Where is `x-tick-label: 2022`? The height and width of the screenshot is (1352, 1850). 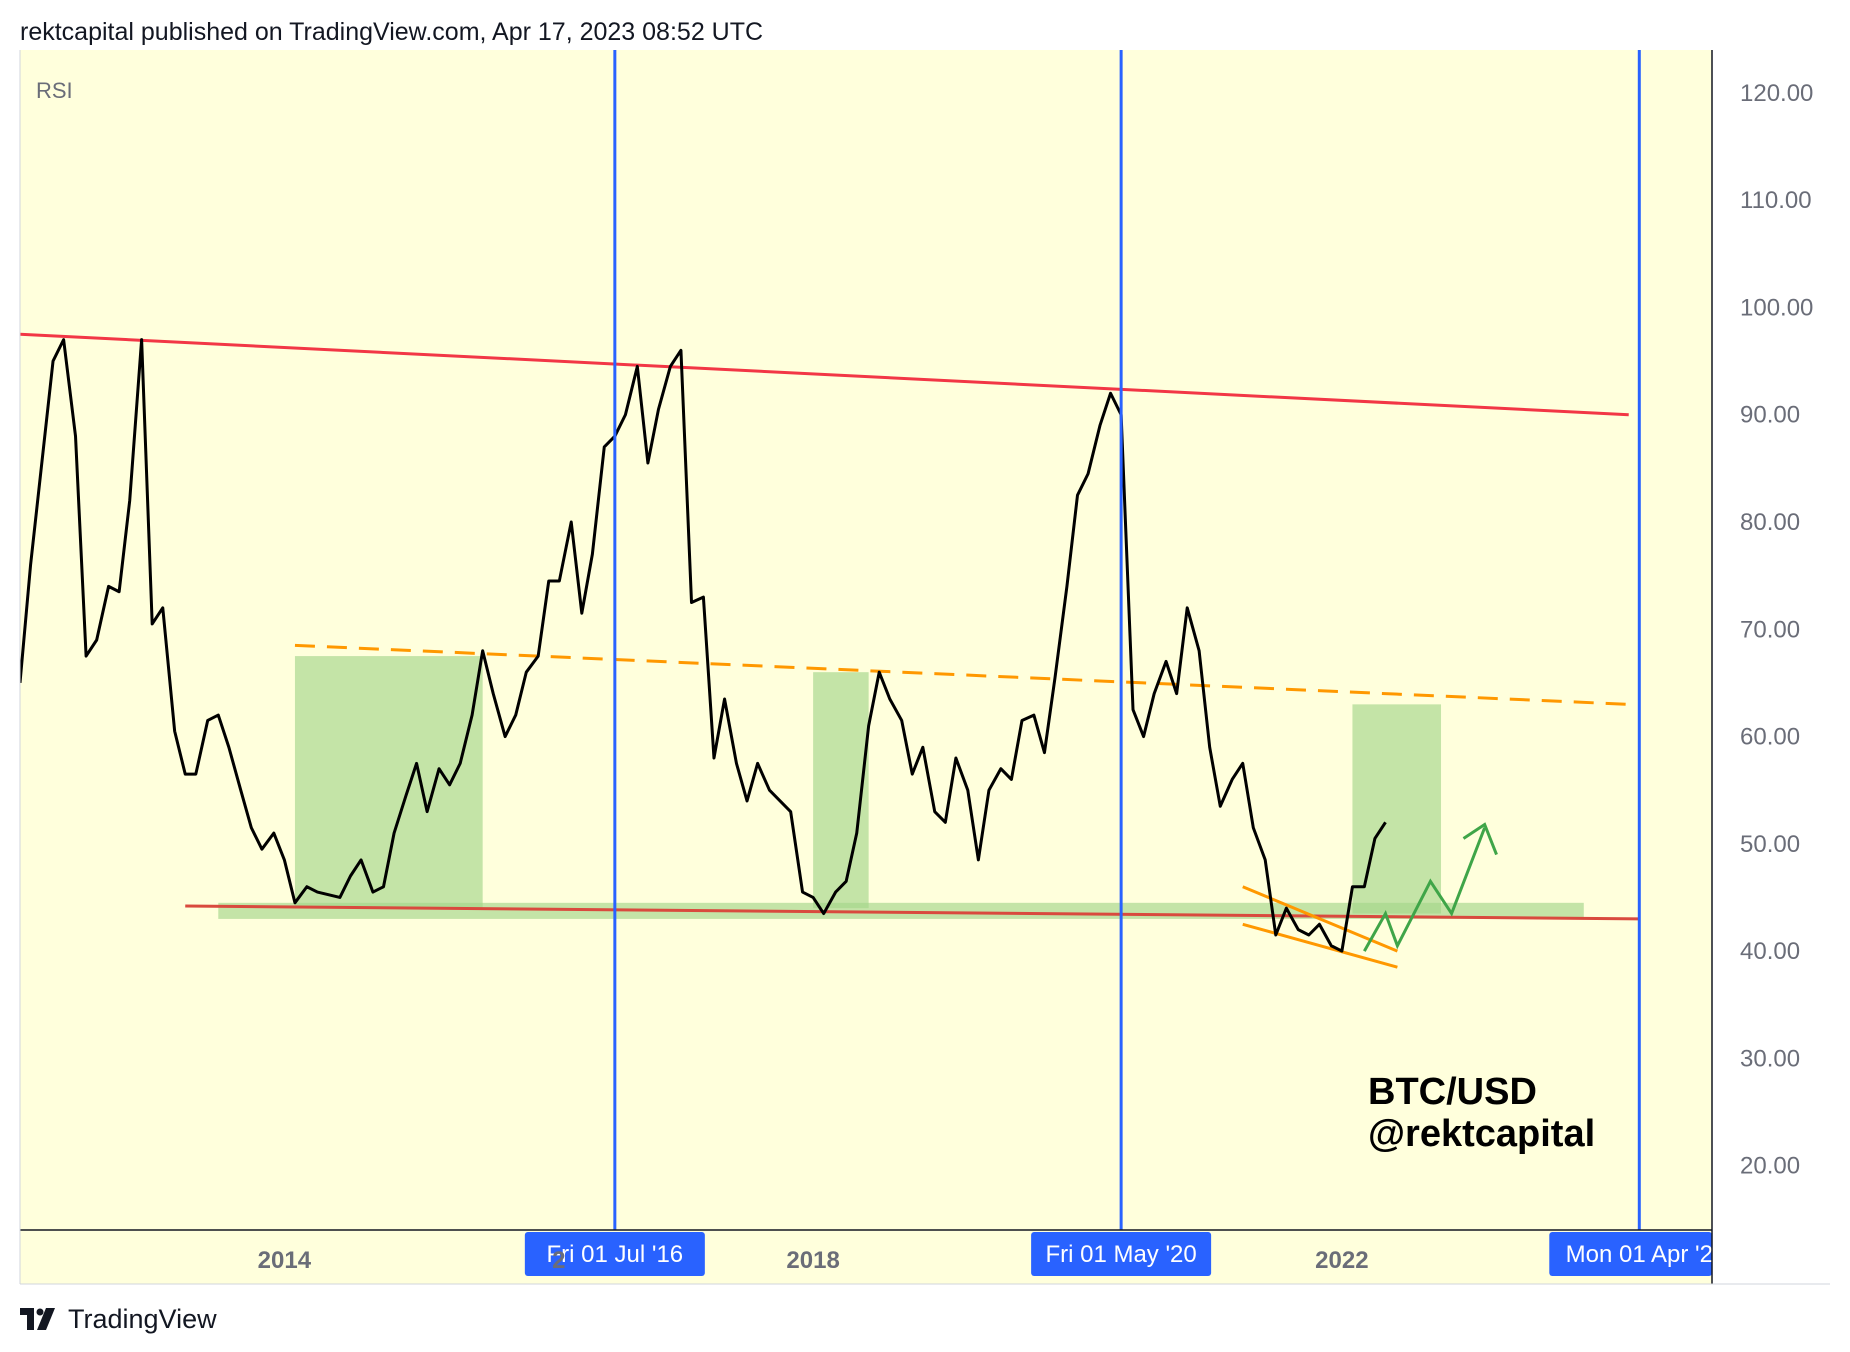
x-tick-label: 2022 is located at coordinates (1341, 1260).